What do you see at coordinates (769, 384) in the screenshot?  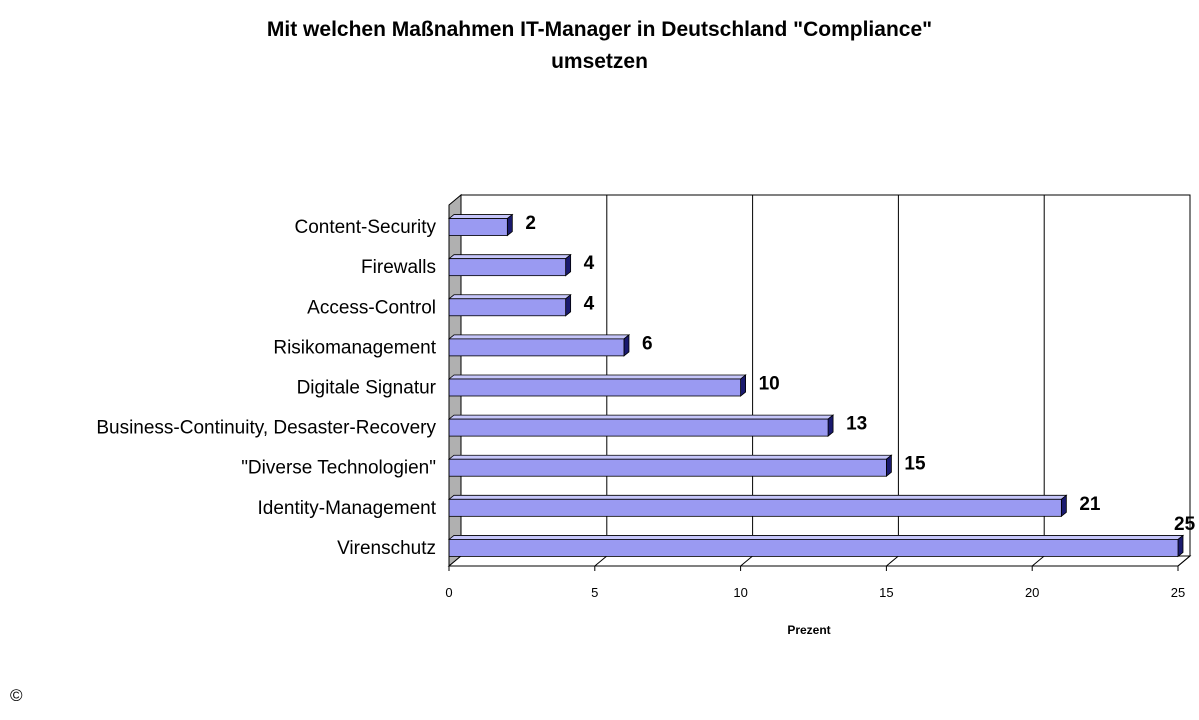 I see `data-label: 10` at bounding box center [769, 384].